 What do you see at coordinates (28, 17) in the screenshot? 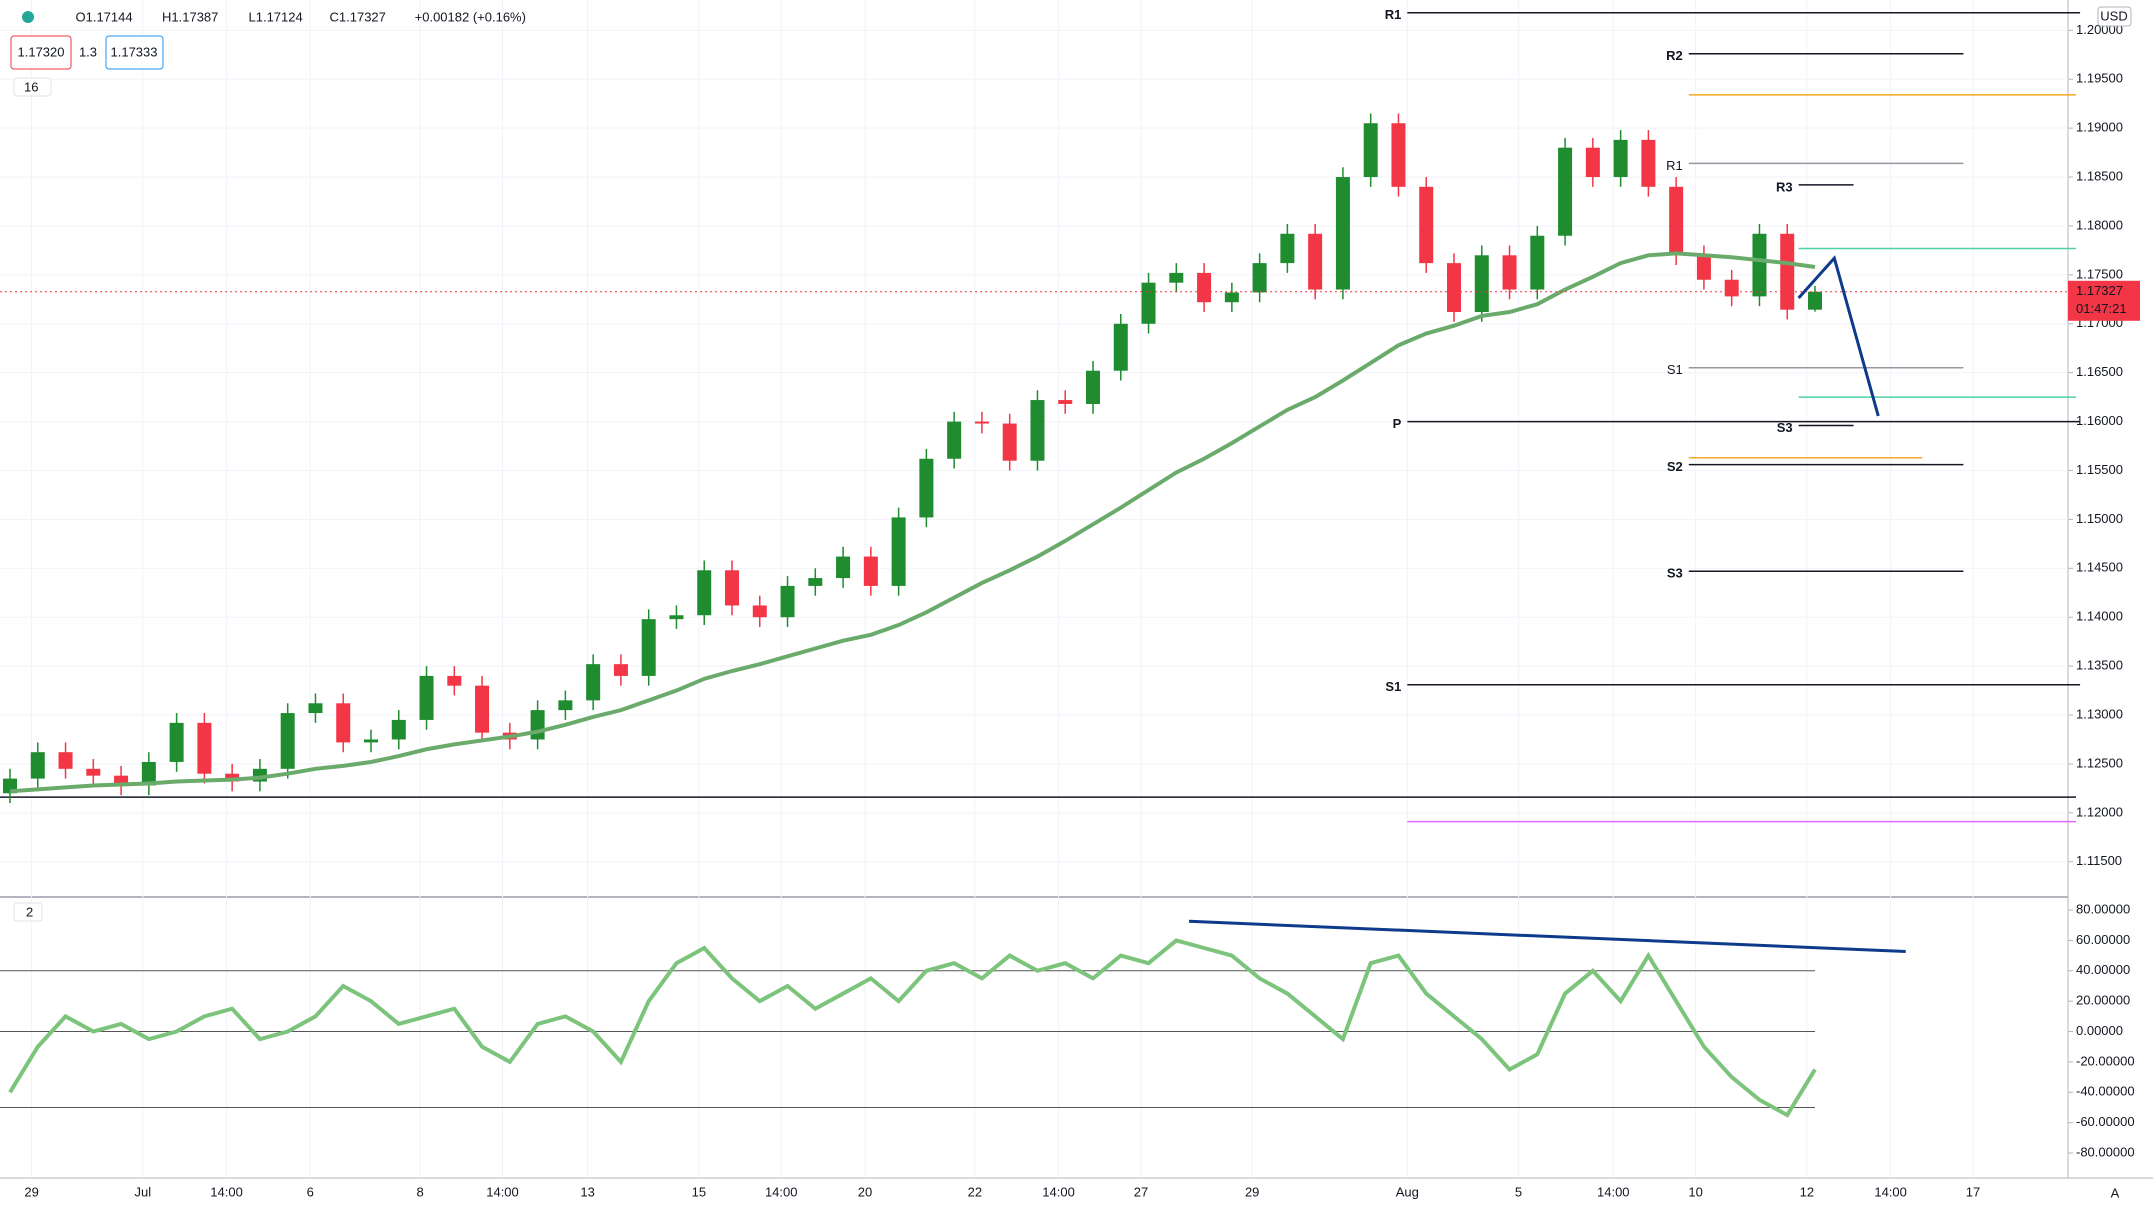
I see `symbol-icon` at bounding box center [28, 17].